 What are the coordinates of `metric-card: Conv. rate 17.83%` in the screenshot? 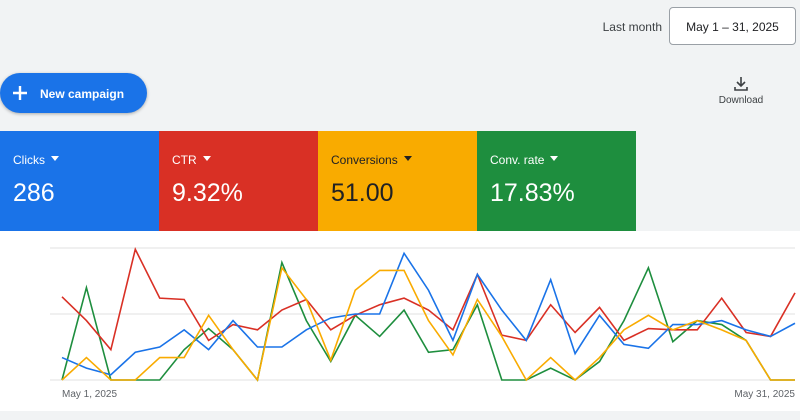 It's located at (556, 181).